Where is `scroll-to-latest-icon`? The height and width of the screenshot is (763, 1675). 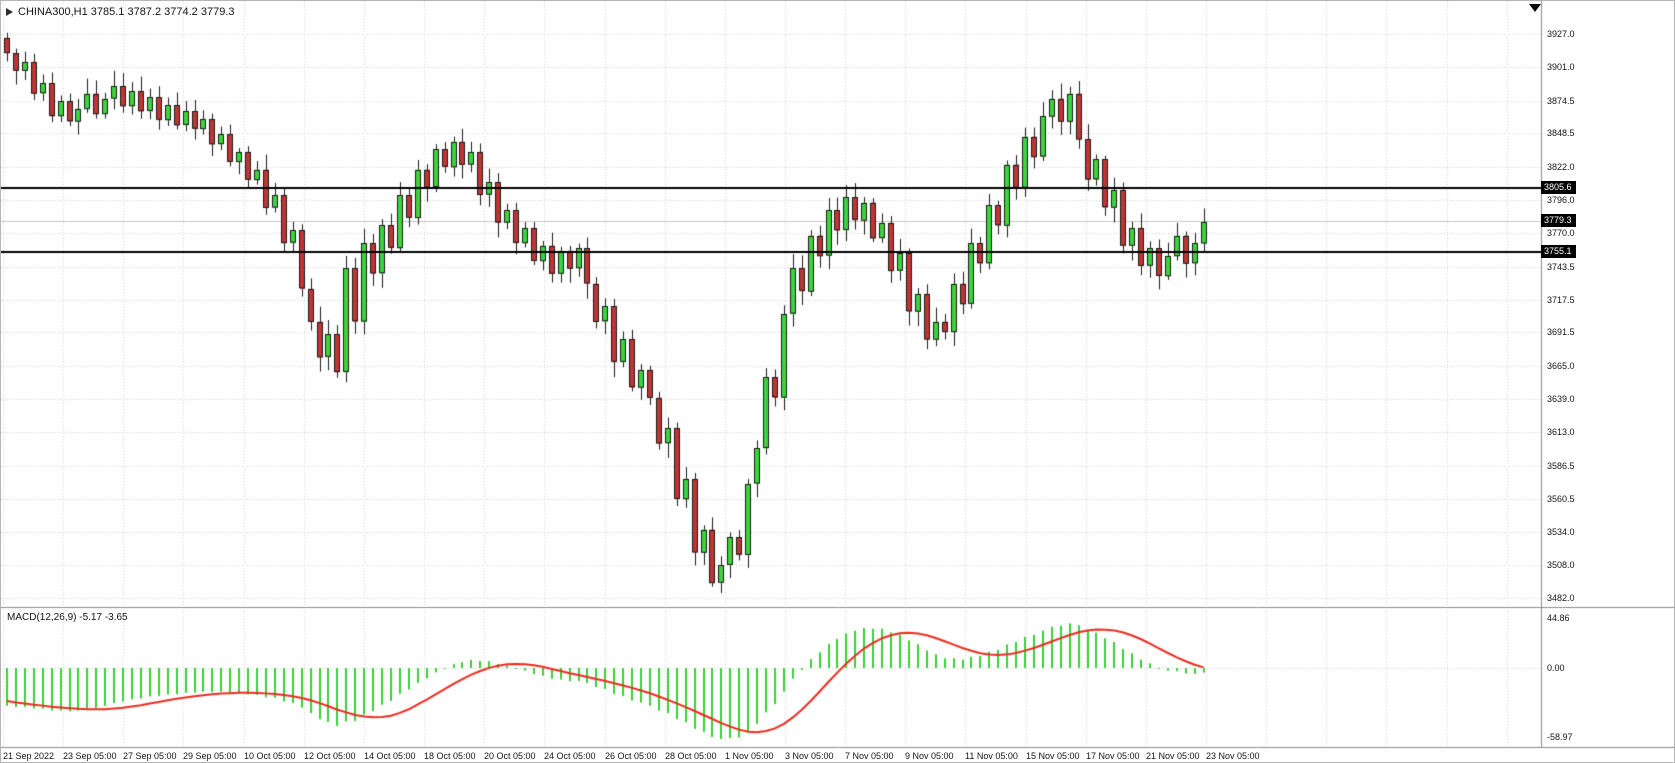 scroll-to-latest-icon is located at coordinates (1535, 8).